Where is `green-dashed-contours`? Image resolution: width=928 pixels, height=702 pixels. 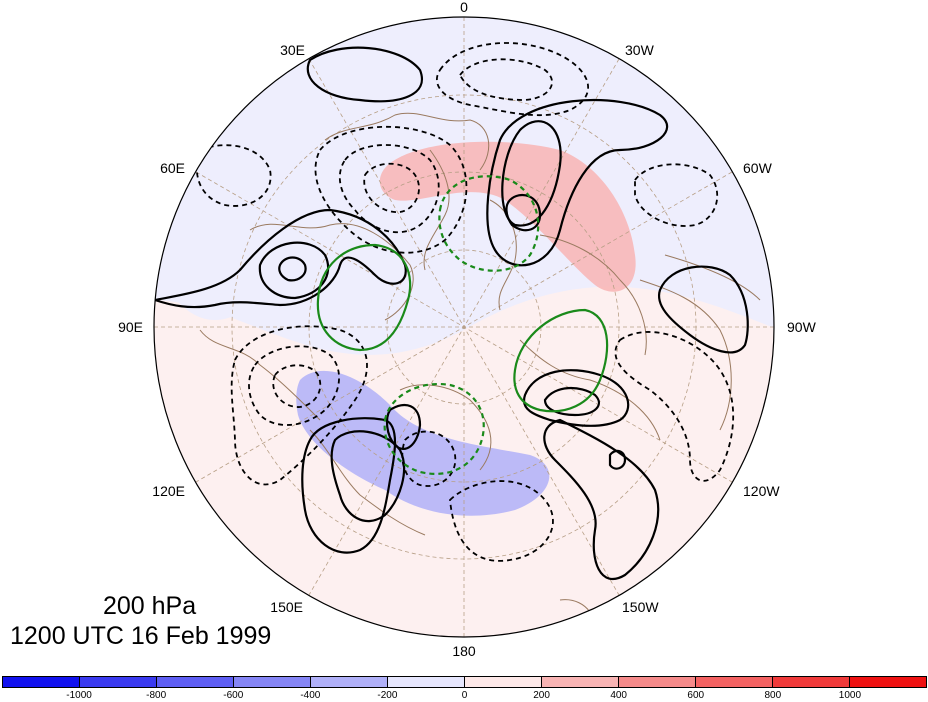
green-dashed-contours is located at coordinates (461, 325).